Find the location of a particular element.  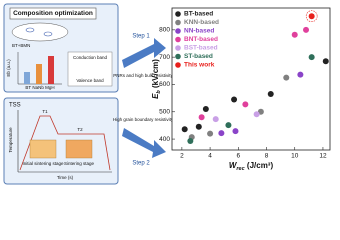

legend-label: NN-based is located at coordinates (199, 31).